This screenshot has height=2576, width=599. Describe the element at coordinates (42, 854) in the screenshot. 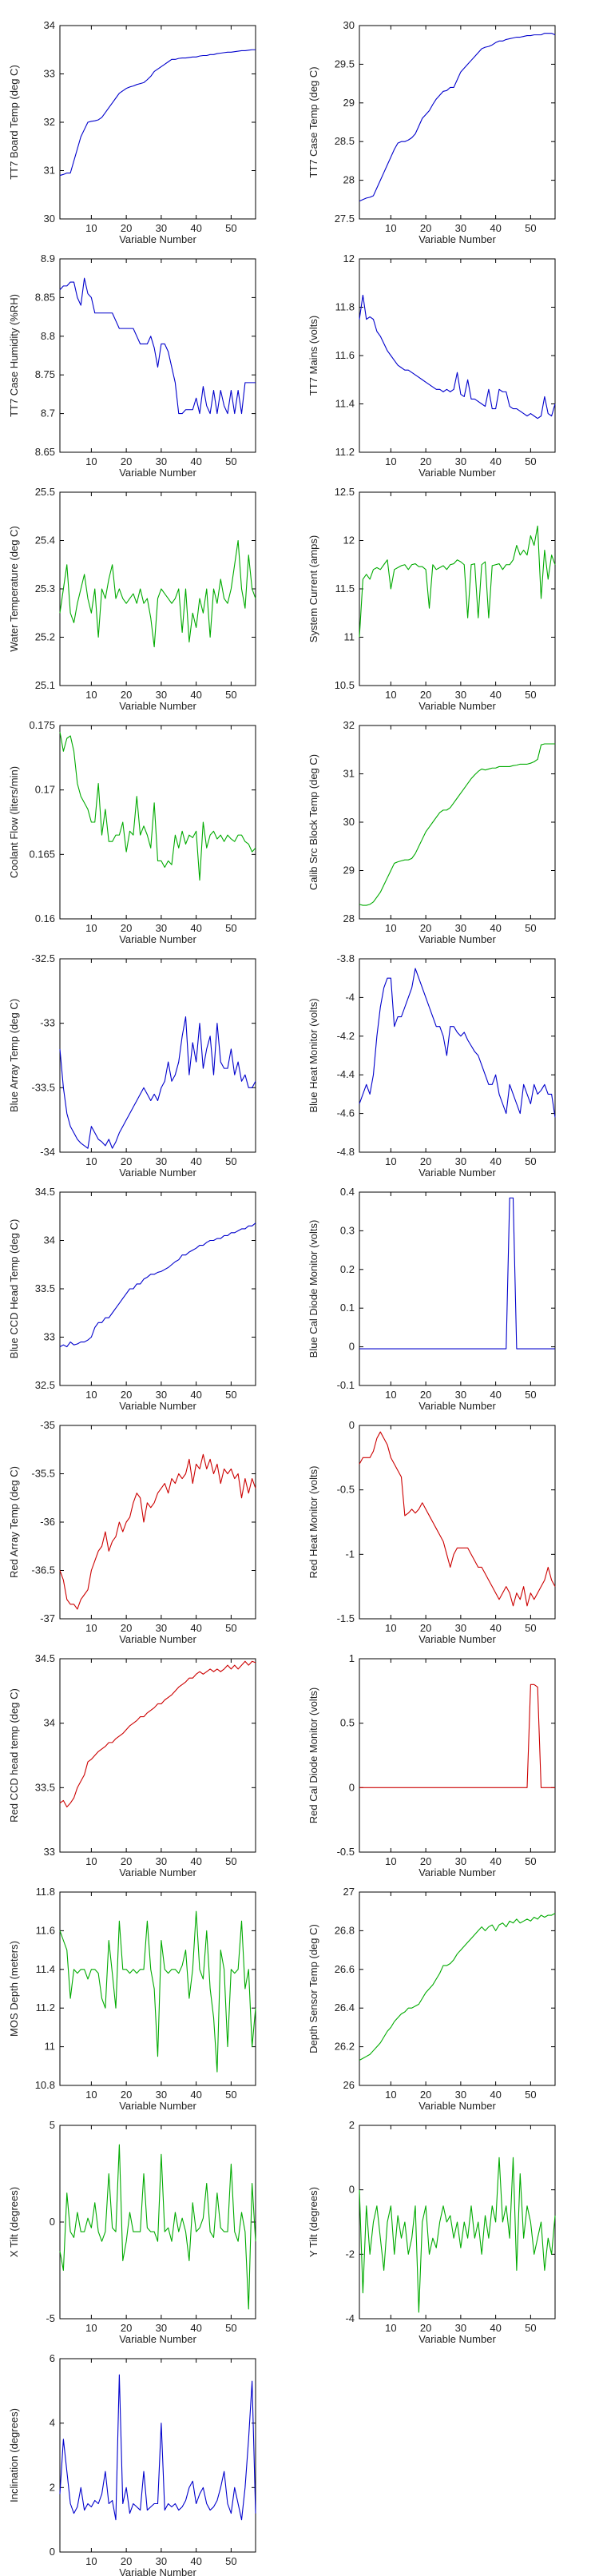

I see `y-tick-label: 0.165` at that location.